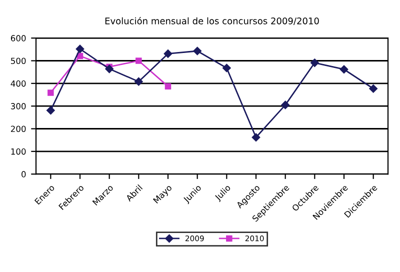 This screenshot has width=400, height=272. What do you see at coordinates (212, 21) in the screenshot?
I see `chart-title: Evolución mensual de los concursos 2009/2010` at bounding box center [212, 21].